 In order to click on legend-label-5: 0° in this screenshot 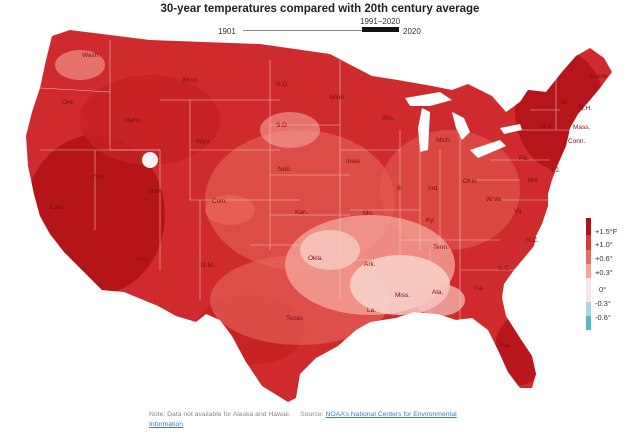, I will do `click(603, 289)`.